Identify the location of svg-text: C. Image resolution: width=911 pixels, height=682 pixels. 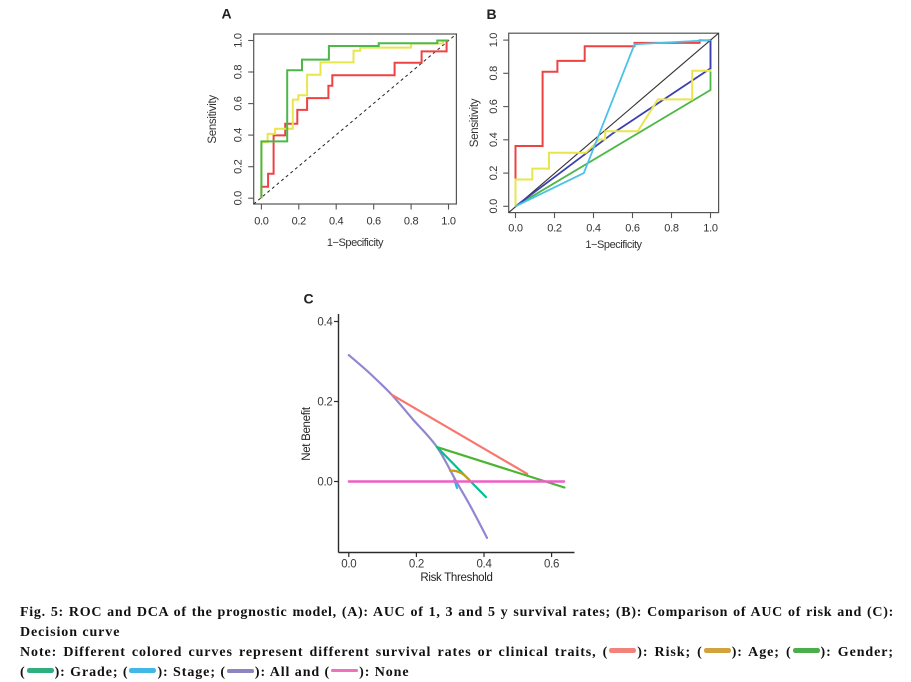
(309, 299).